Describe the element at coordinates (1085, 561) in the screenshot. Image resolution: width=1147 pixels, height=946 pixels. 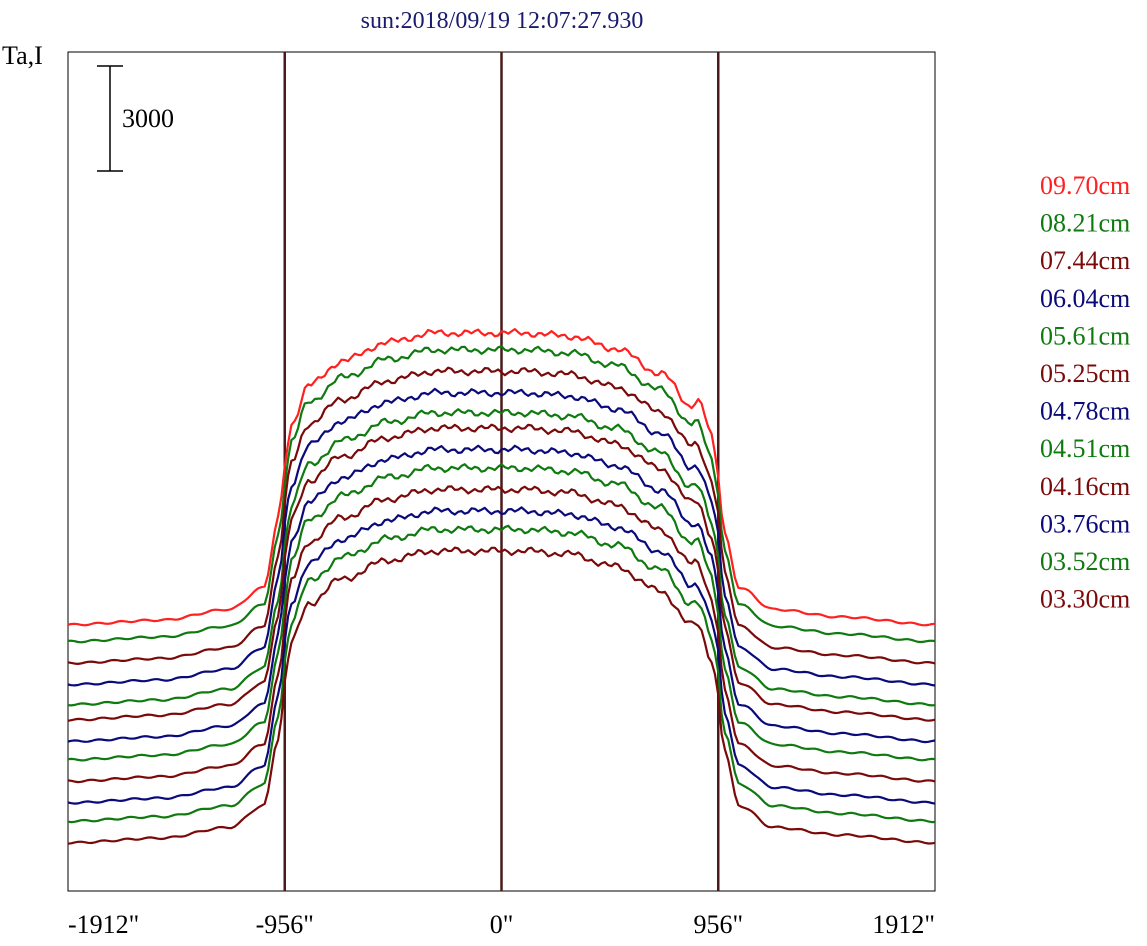
I see `legend-label: 03.52cm` at that location.